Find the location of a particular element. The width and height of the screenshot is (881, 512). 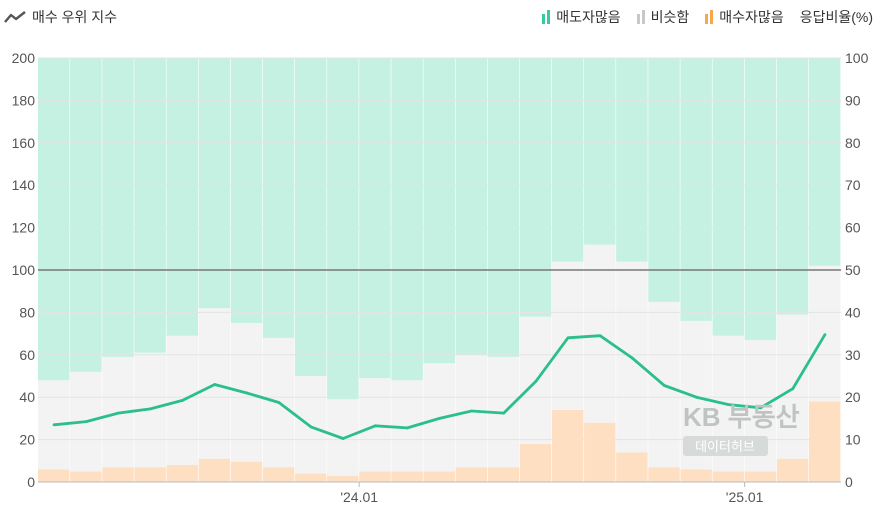

y-right-tick-100: 100 is located at coordinates (857, 58).